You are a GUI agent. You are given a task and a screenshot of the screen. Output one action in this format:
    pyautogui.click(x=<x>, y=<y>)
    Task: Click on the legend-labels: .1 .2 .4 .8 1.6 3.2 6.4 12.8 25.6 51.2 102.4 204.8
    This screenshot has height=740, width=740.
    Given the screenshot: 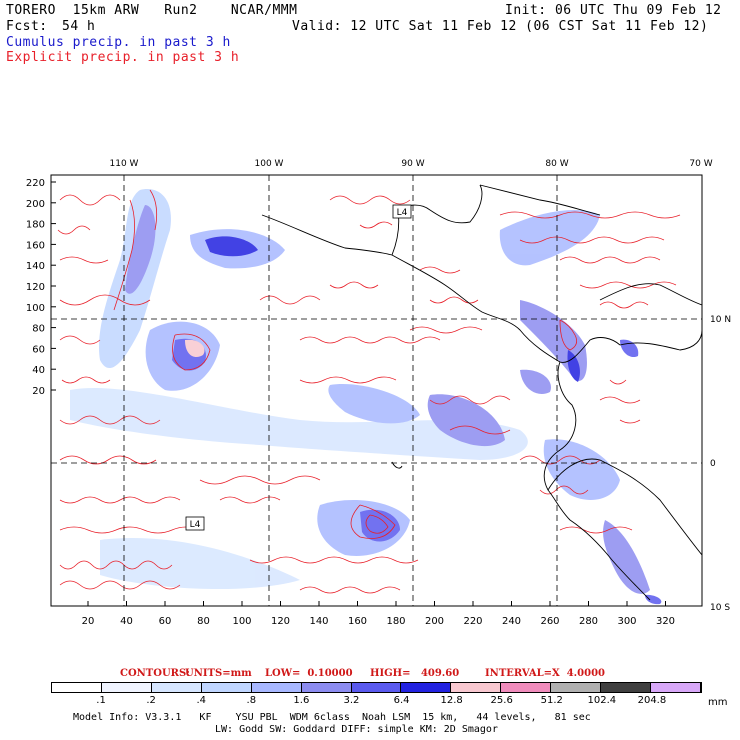 What is the action you would take?
    pyautogui.click(x=370, y=701)
    